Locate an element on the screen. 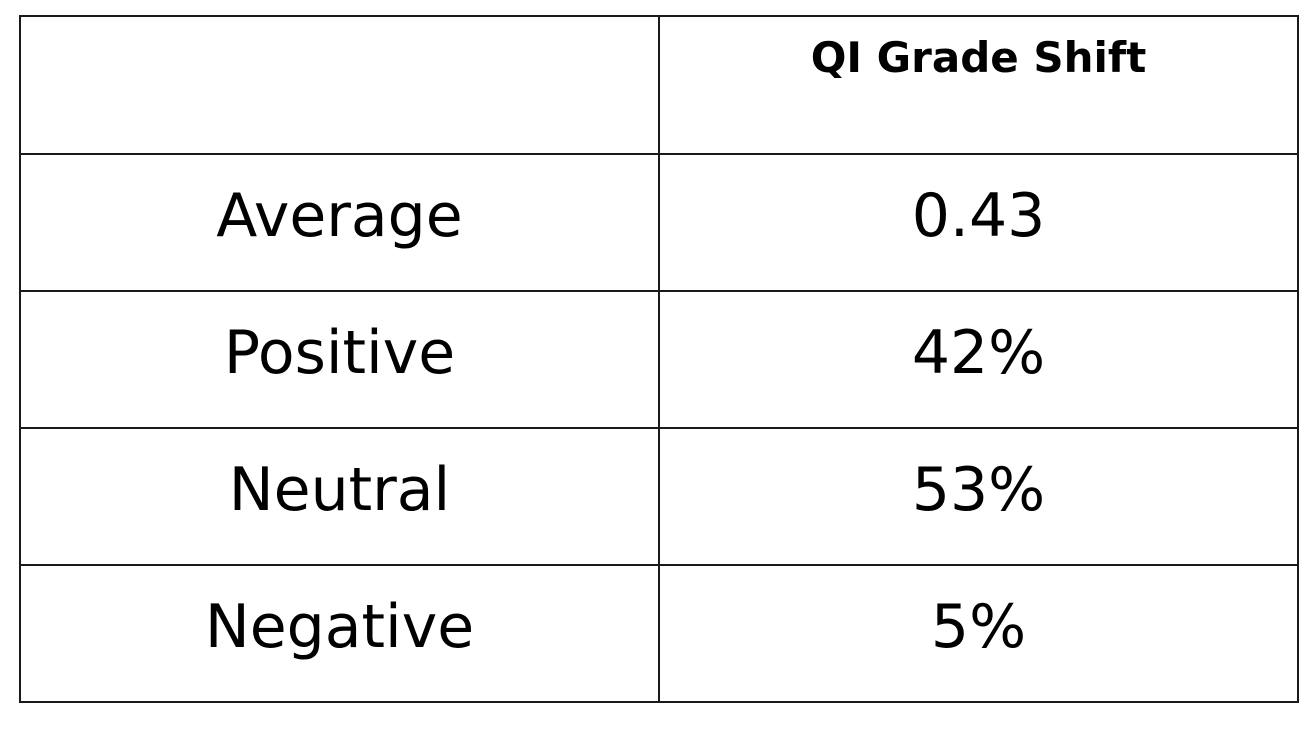  row-value: 53% is located at coordinates (978, 496).